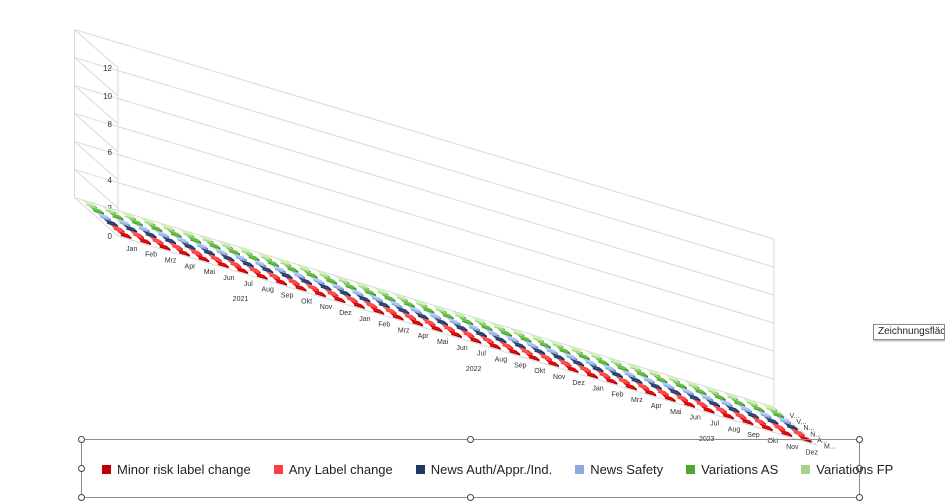  I want to click on bar-news-auth-appr-ind--15, so click(402, 310).